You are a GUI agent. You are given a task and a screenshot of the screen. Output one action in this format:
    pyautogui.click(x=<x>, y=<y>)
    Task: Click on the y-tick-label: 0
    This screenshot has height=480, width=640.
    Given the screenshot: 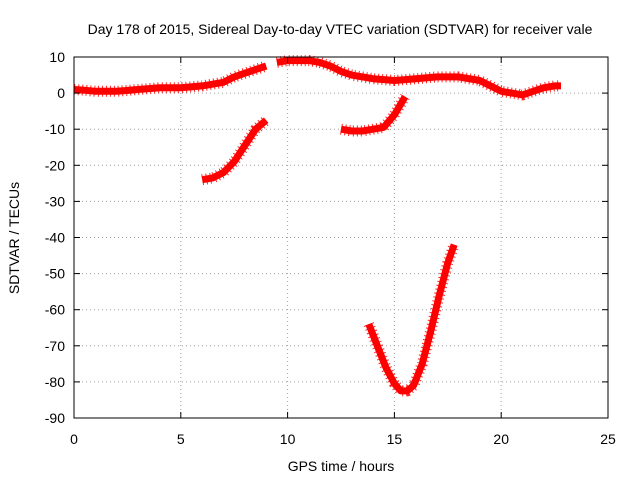 What is the action you would take?
    pyautogui.click(x=61, y=93)
    